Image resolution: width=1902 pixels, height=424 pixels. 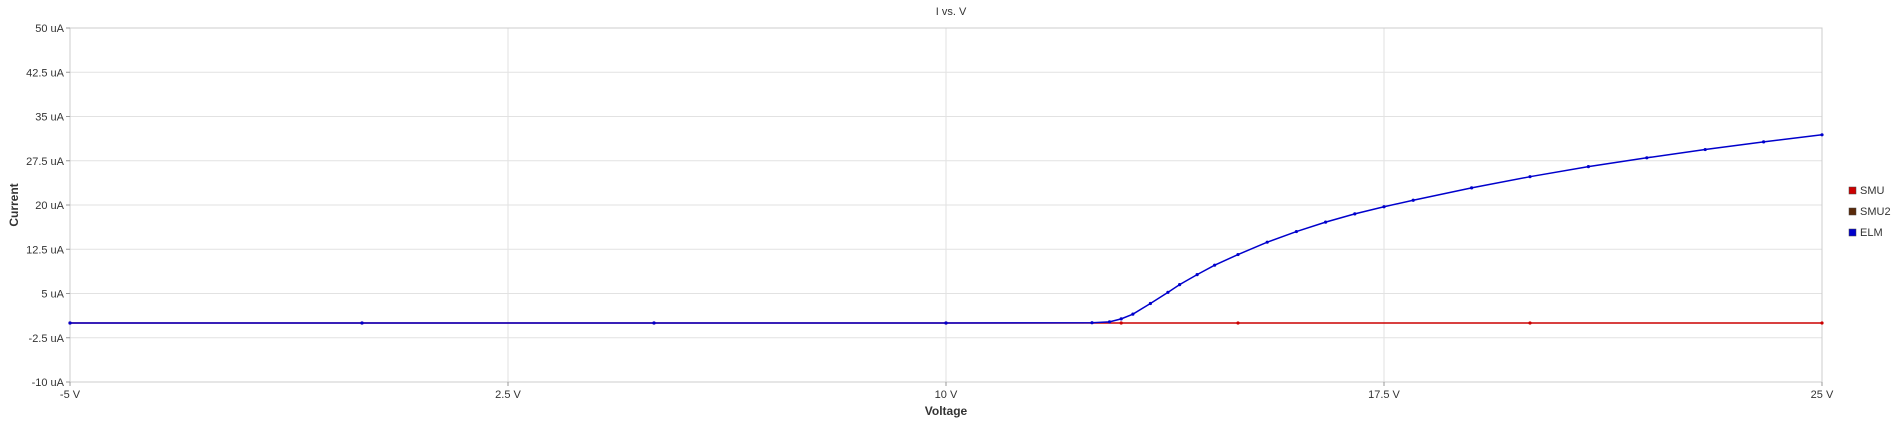 What do you see at coordinates (1875, 212) in the screenshot?
I see `legend-label: SMU2` at bounding box center [1875, 212].